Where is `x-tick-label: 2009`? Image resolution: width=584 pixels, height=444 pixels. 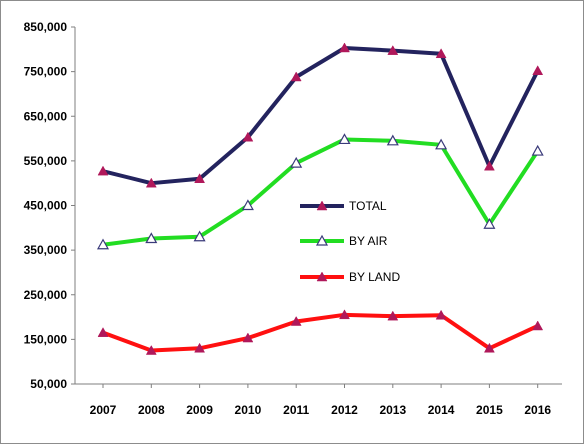 x-tick-label: 2009 is located at coordinates (199, 410).